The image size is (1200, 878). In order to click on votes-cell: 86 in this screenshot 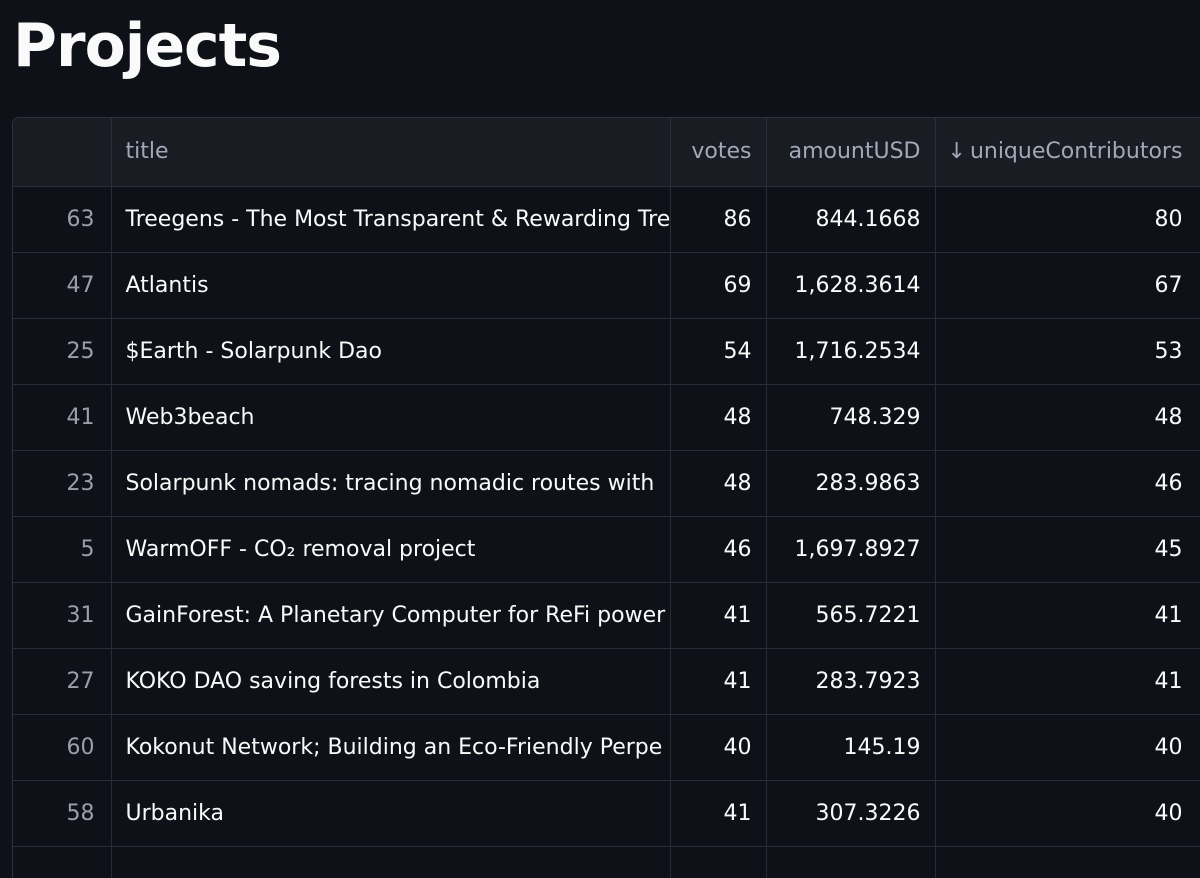, I will do `click(718, 219)`.